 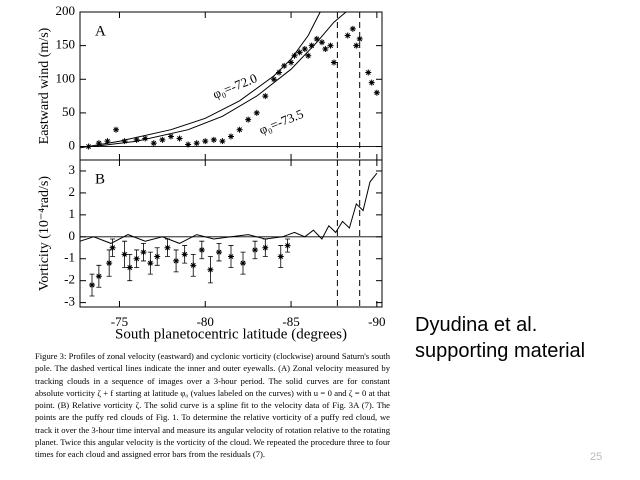 What do you see at coordinates (72, 169) in the screenshot?
I see `y-tick-label: 3` at bounding box center [72, 169].